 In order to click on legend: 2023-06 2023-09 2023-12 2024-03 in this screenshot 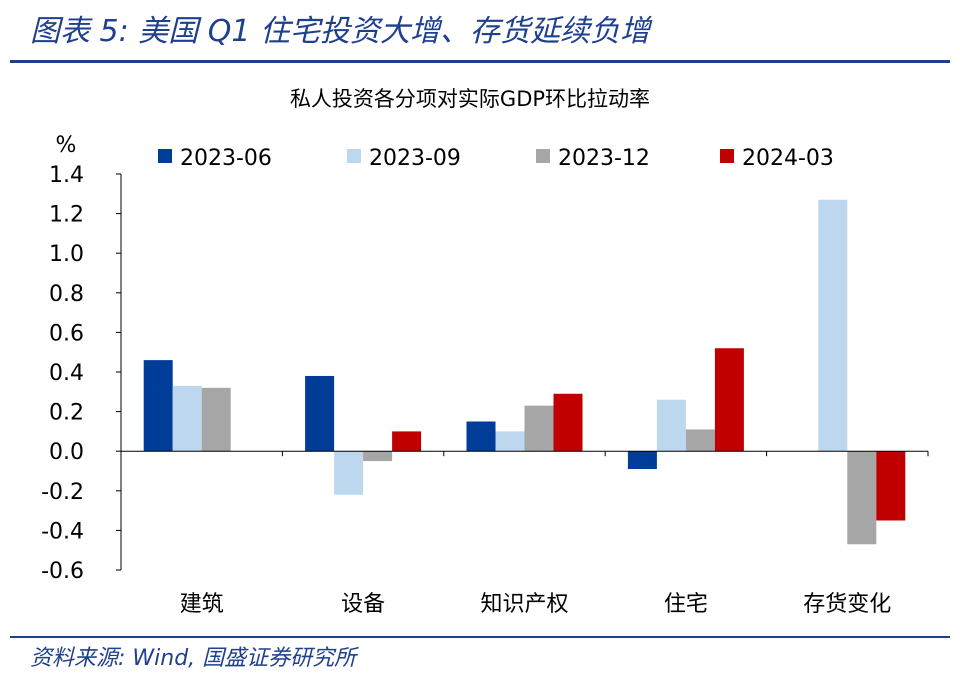, I will do `click(496, 158)`.